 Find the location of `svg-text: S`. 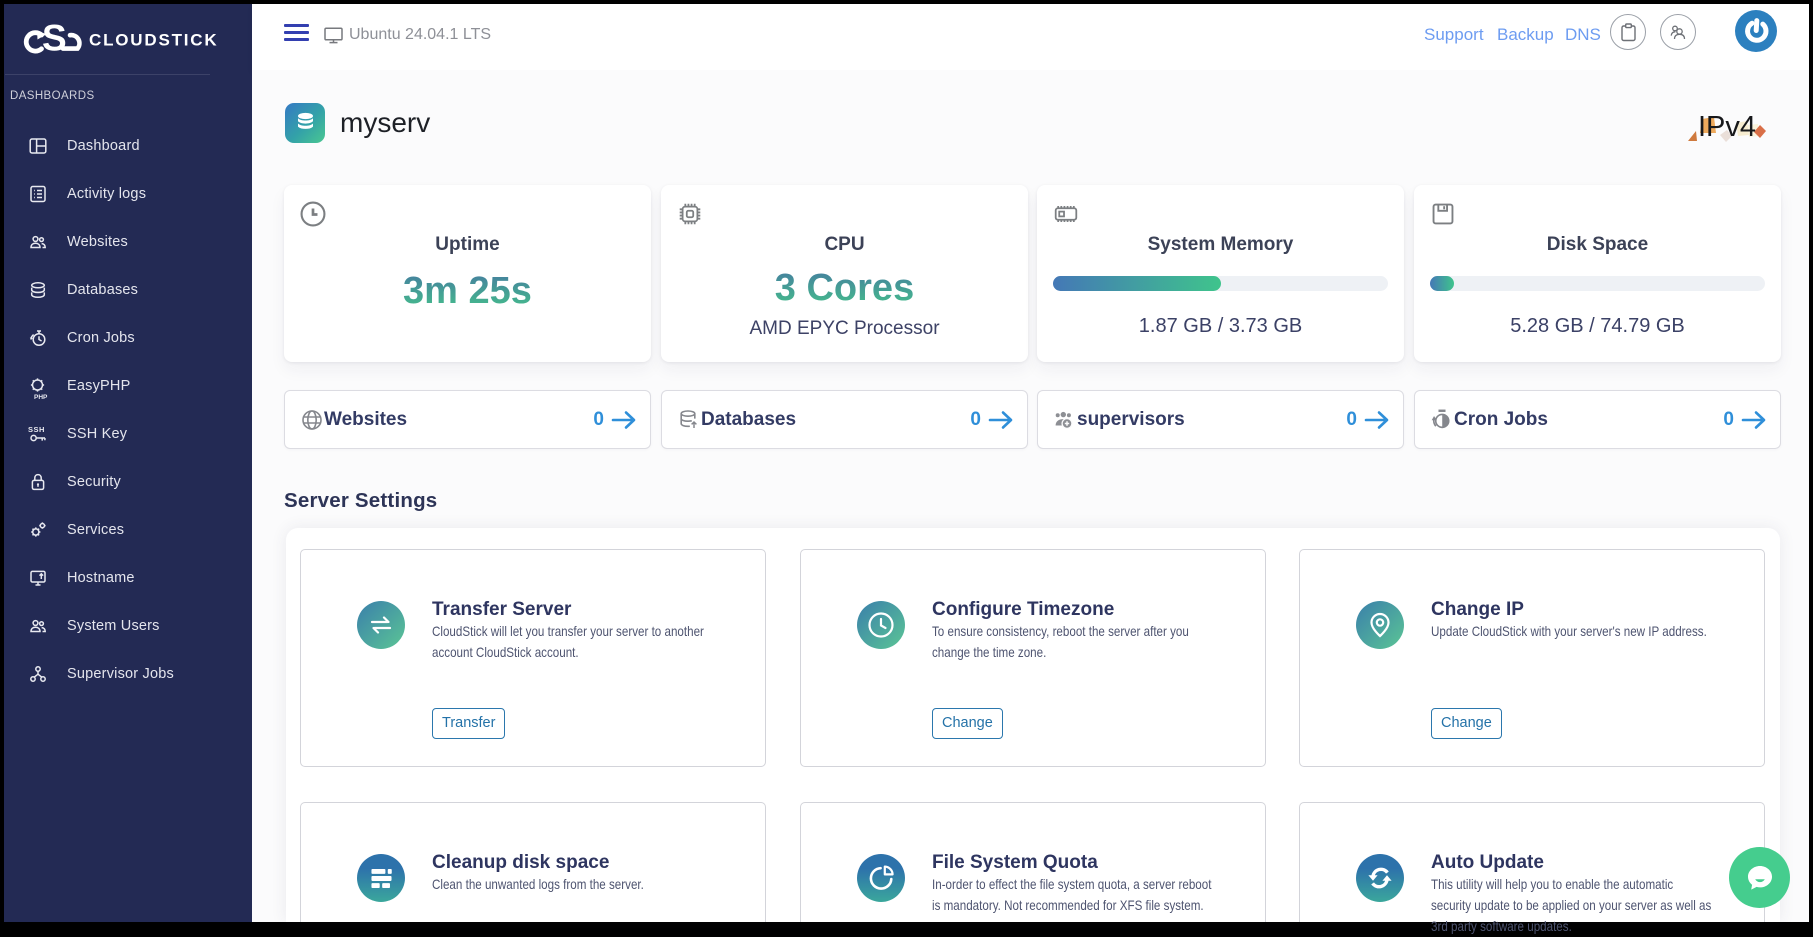

svg-text: S is located at coordinates (54, 37).